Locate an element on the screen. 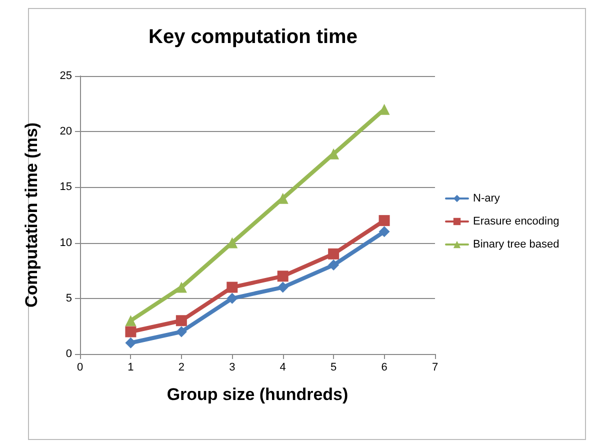 This screenshot has width=599, height=443. x-tick-label: 1 is located at coordinates (131, 368).